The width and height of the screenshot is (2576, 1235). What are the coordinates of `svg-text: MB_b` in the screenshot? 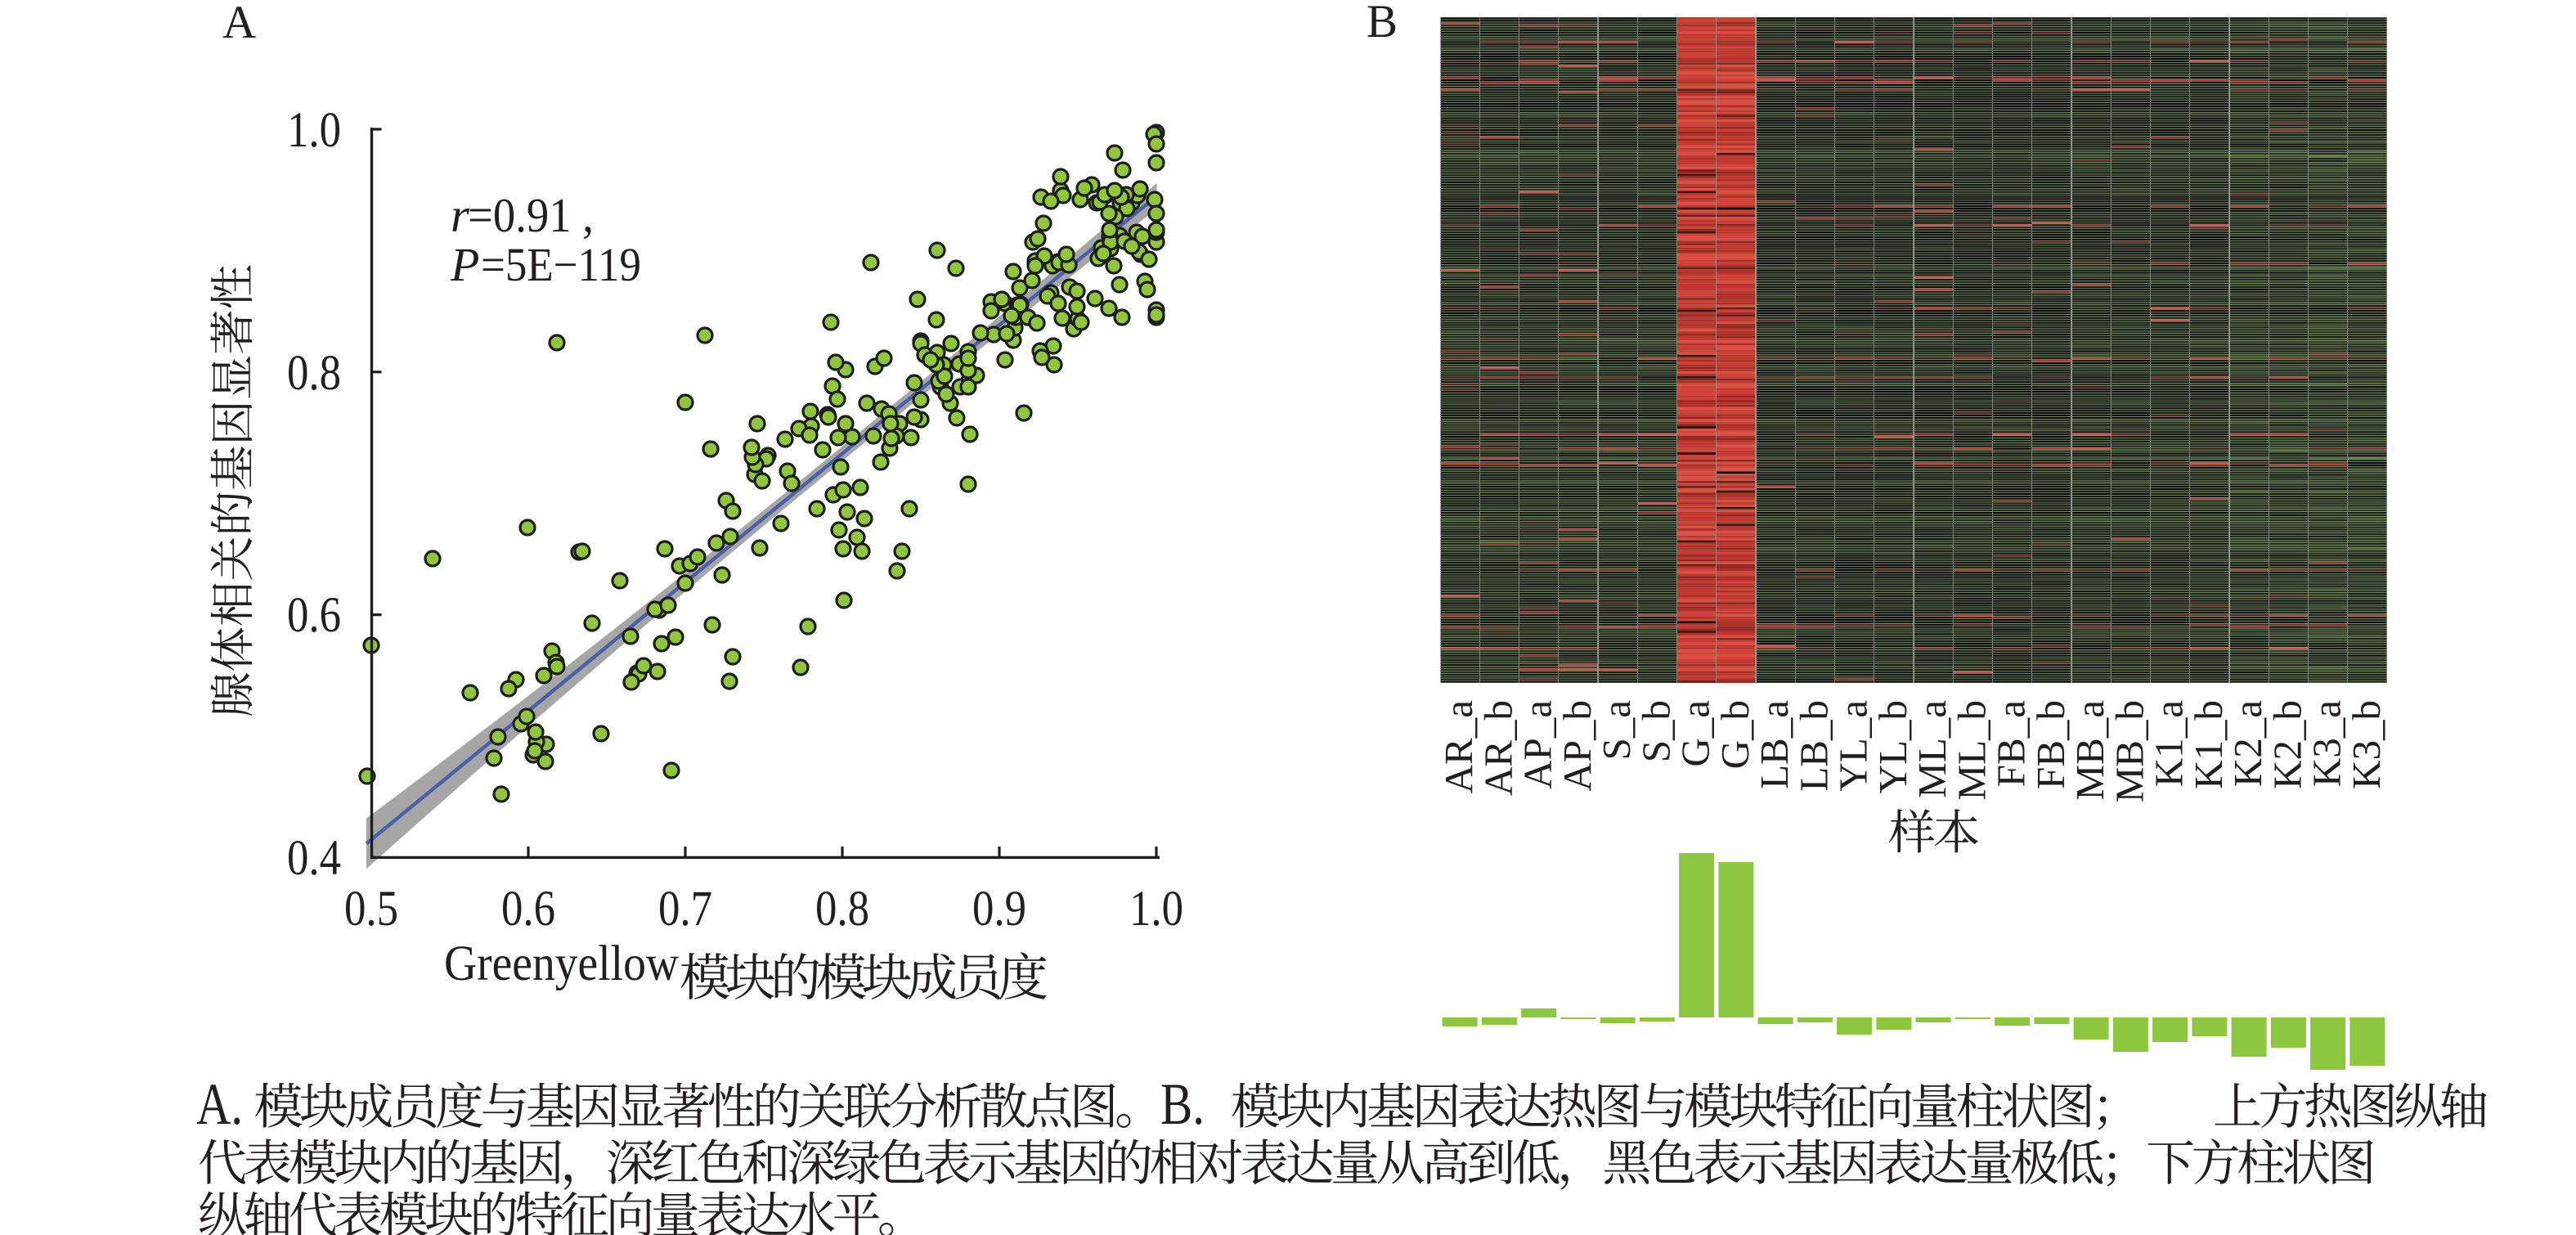 It's located at (2129, 751).